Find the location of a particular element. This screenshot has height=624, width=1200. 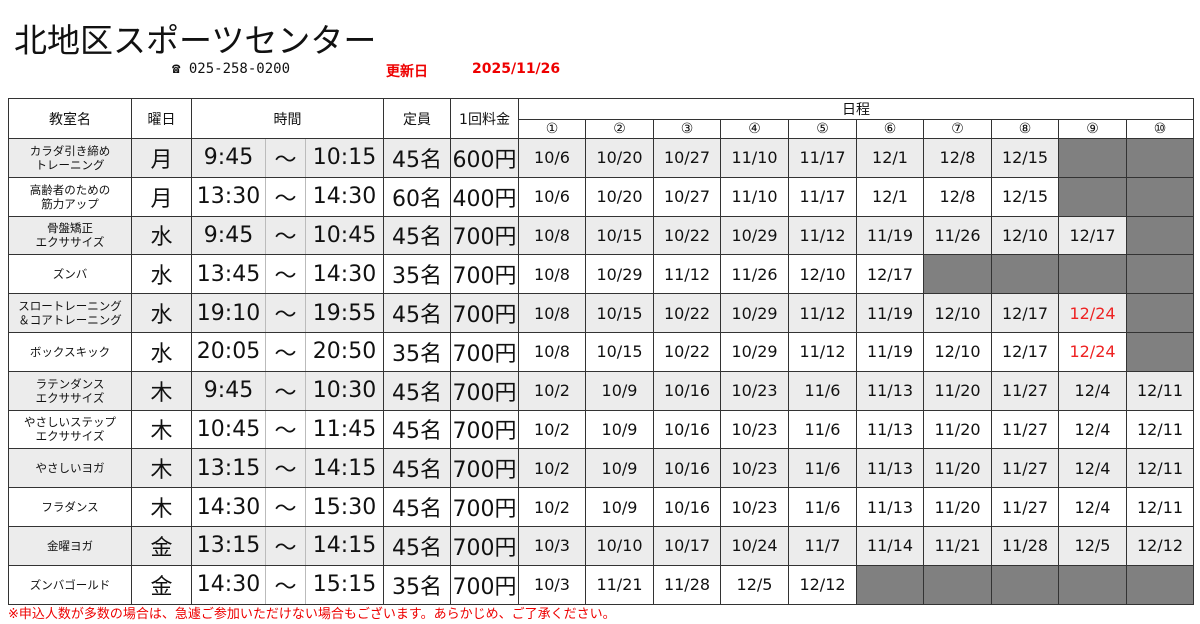

class-name: スロートレーニング ＆コアトレーニング is located at coordinates (70, 313).